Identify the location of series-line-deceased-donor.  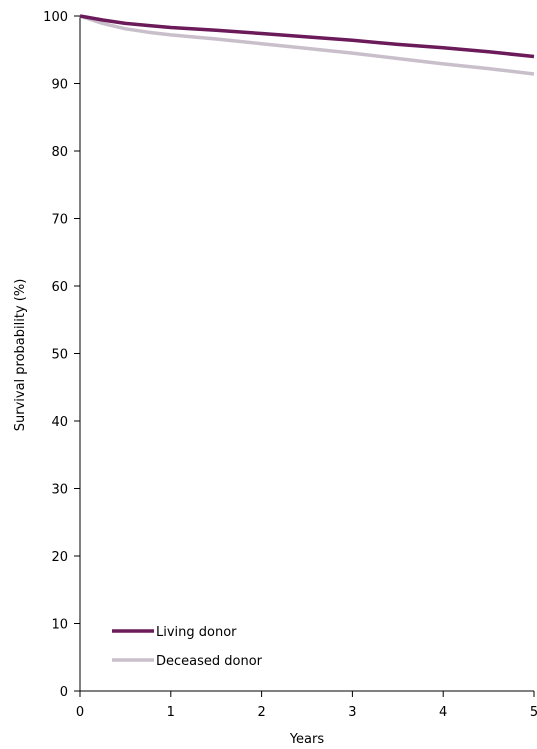
(307, 45).